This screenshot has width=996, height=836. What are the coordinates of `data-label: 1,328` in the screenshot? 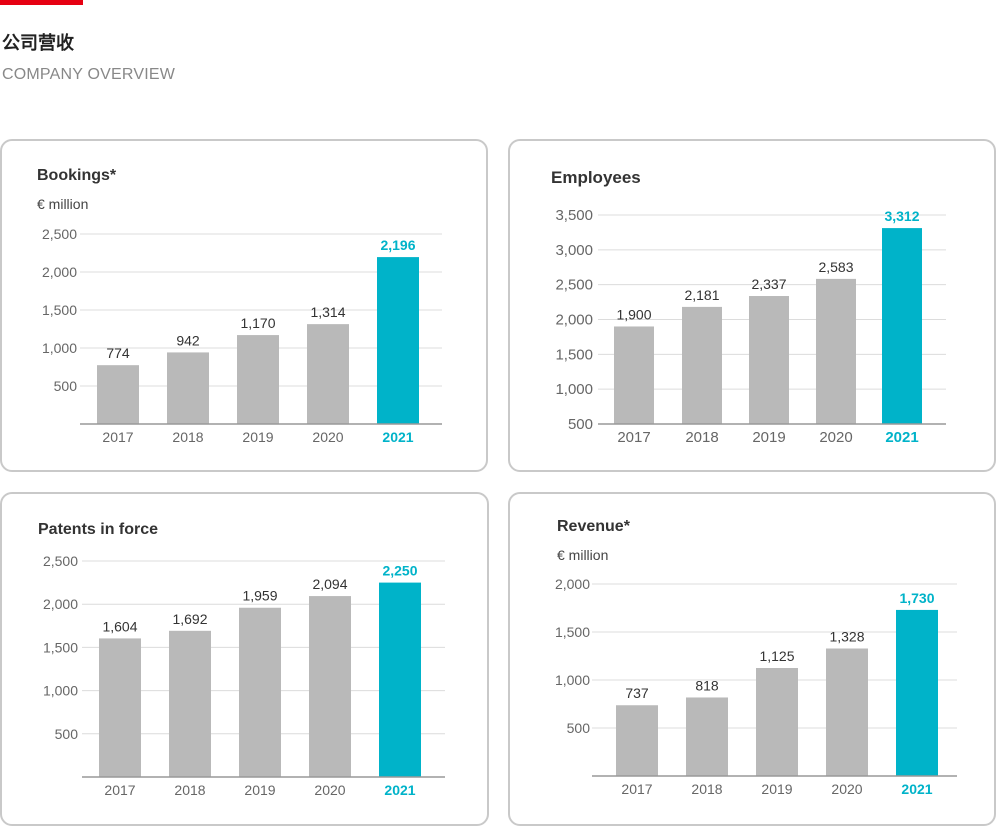 It's located at (846, 637).